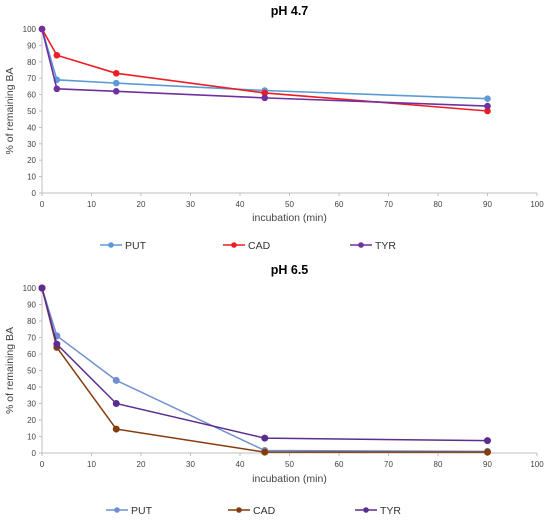 The width and height of the screenshot is (550, 520). Describe the element at coordinates (264, 67) in the screenshot. I see `series-tyr` at that location.